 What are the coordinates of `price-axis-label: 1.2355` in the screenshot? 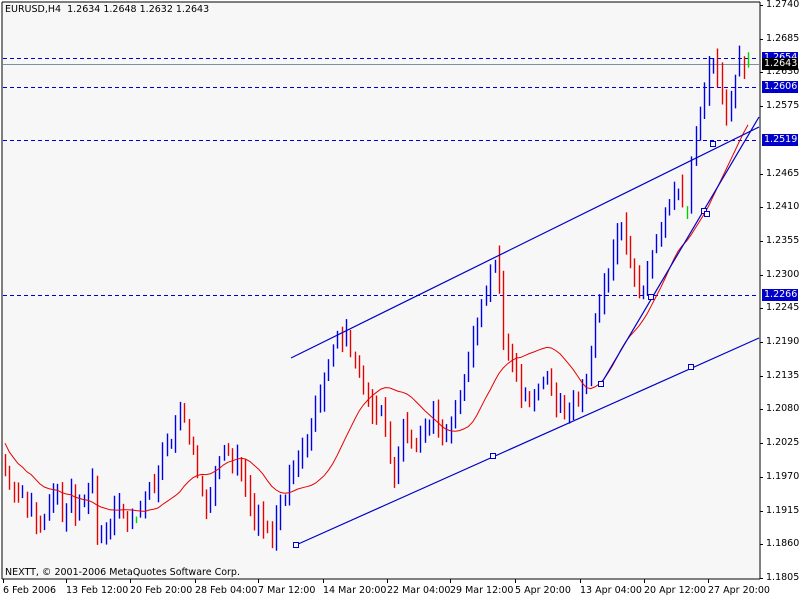 It's located at (783, 240).